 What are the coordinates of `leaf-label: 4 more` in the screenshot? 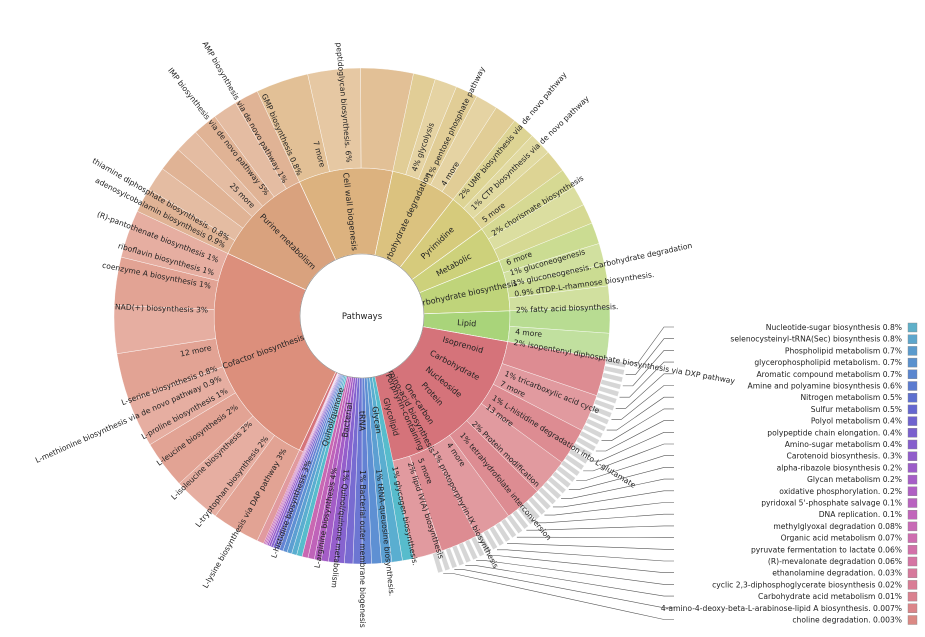 It's located at (529, 333).